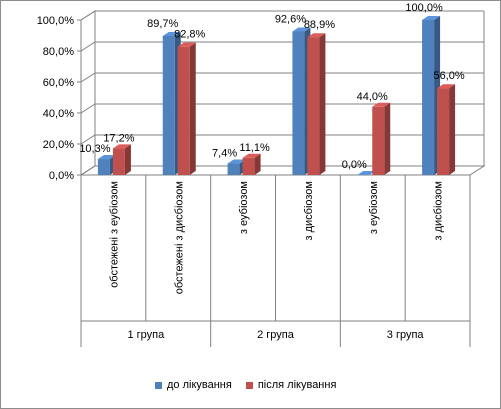 The width and height of the screenshot is (501, 409). Describe the element at coordinates (58, 114) in the screenshot. I see `y-tick-label: 40,0%` at that location.